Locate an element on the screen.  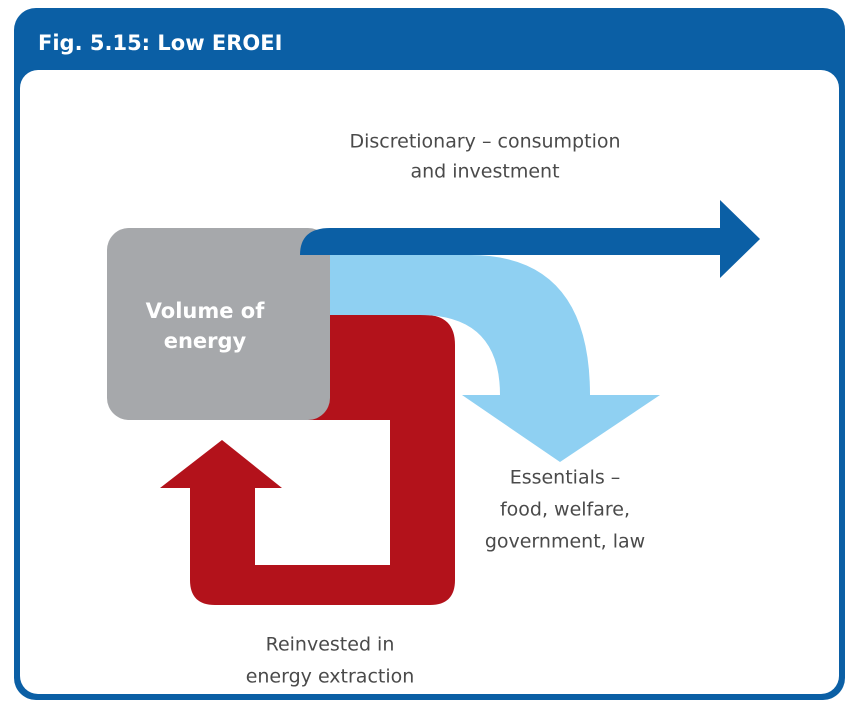
essentials-arrow is located at coordinates (480, 358).